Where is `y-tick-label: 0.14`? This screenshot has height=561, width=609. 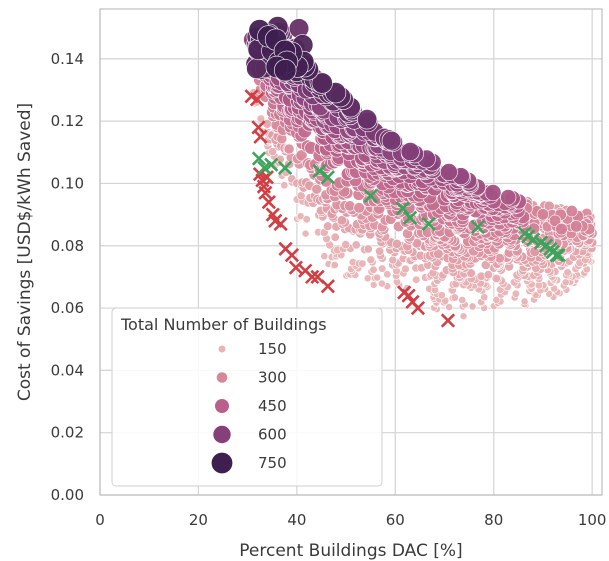 y-tick-label: 0.14 is located at coordinates (67, 59).